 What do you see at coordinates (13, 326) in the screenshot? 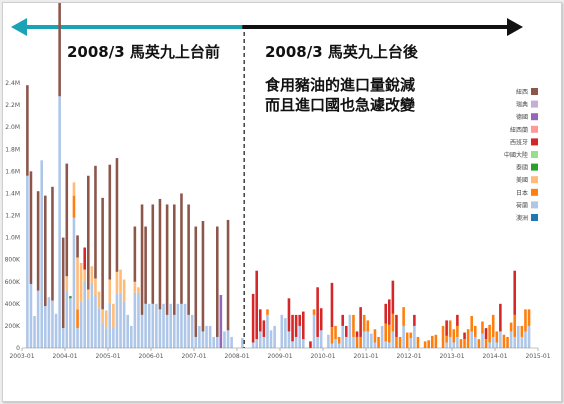
I see `y-tick-label: 200K` at bounding box center [13, 326].